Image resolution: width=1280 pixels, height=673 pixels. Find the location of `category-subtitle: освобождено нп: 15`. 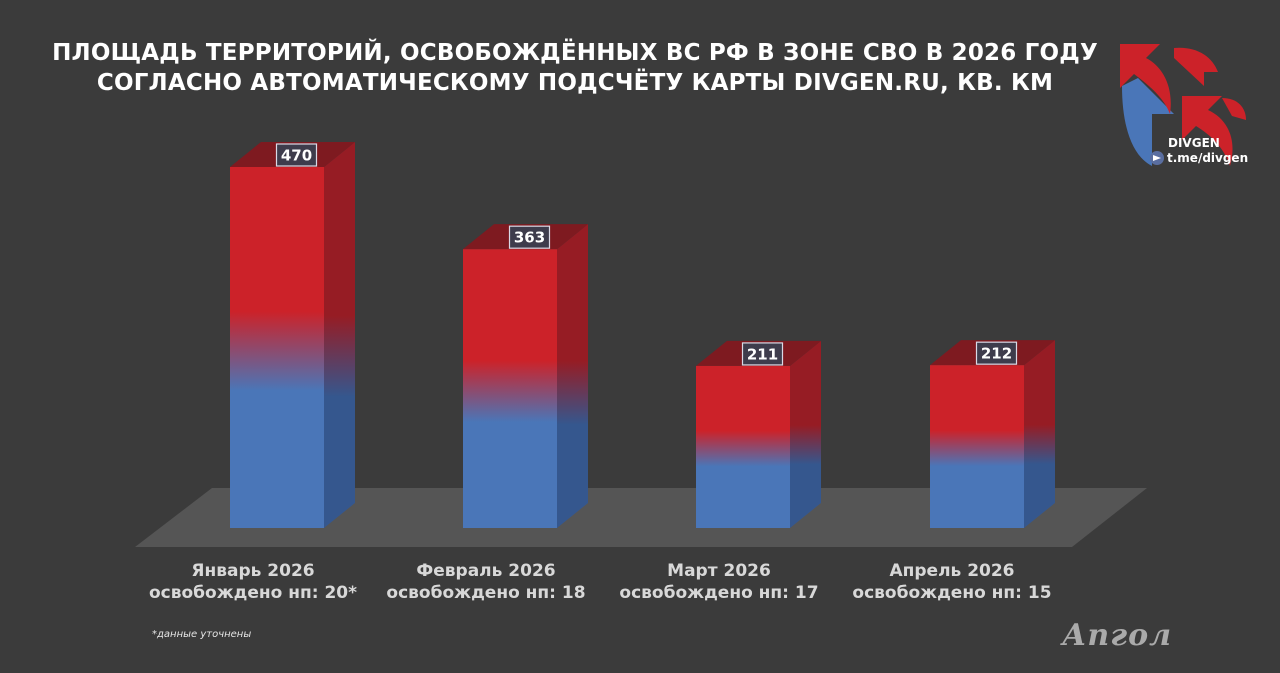

category-subtitle: освобождено нп: 15 is located at coordinates (952, 593).